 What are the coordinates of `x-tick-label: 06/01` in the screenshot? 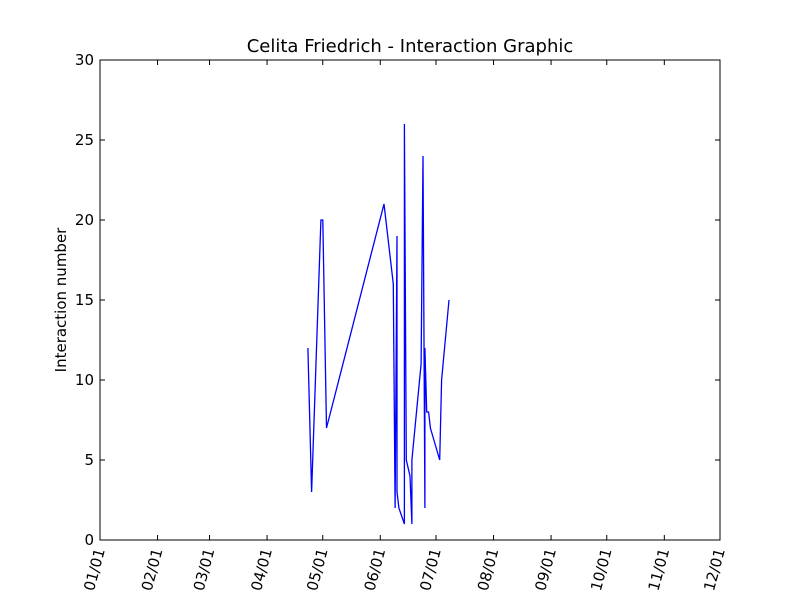 It's located at (375, 569).